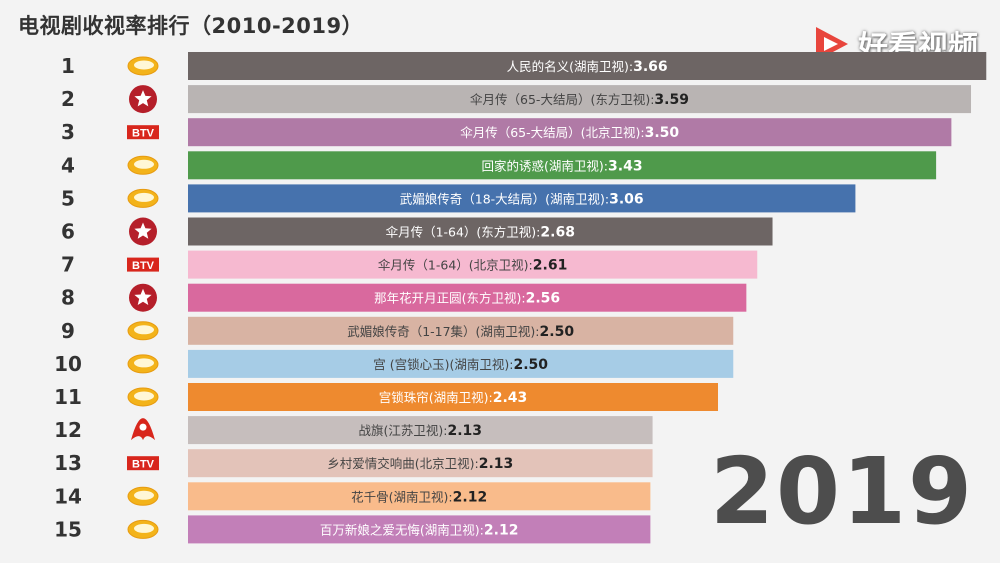 Image resolution: width=1000 pixels, height=563 pixels. I want to click on series-label: 回家的诱惑(湖南卫视):, so click(545, 165).